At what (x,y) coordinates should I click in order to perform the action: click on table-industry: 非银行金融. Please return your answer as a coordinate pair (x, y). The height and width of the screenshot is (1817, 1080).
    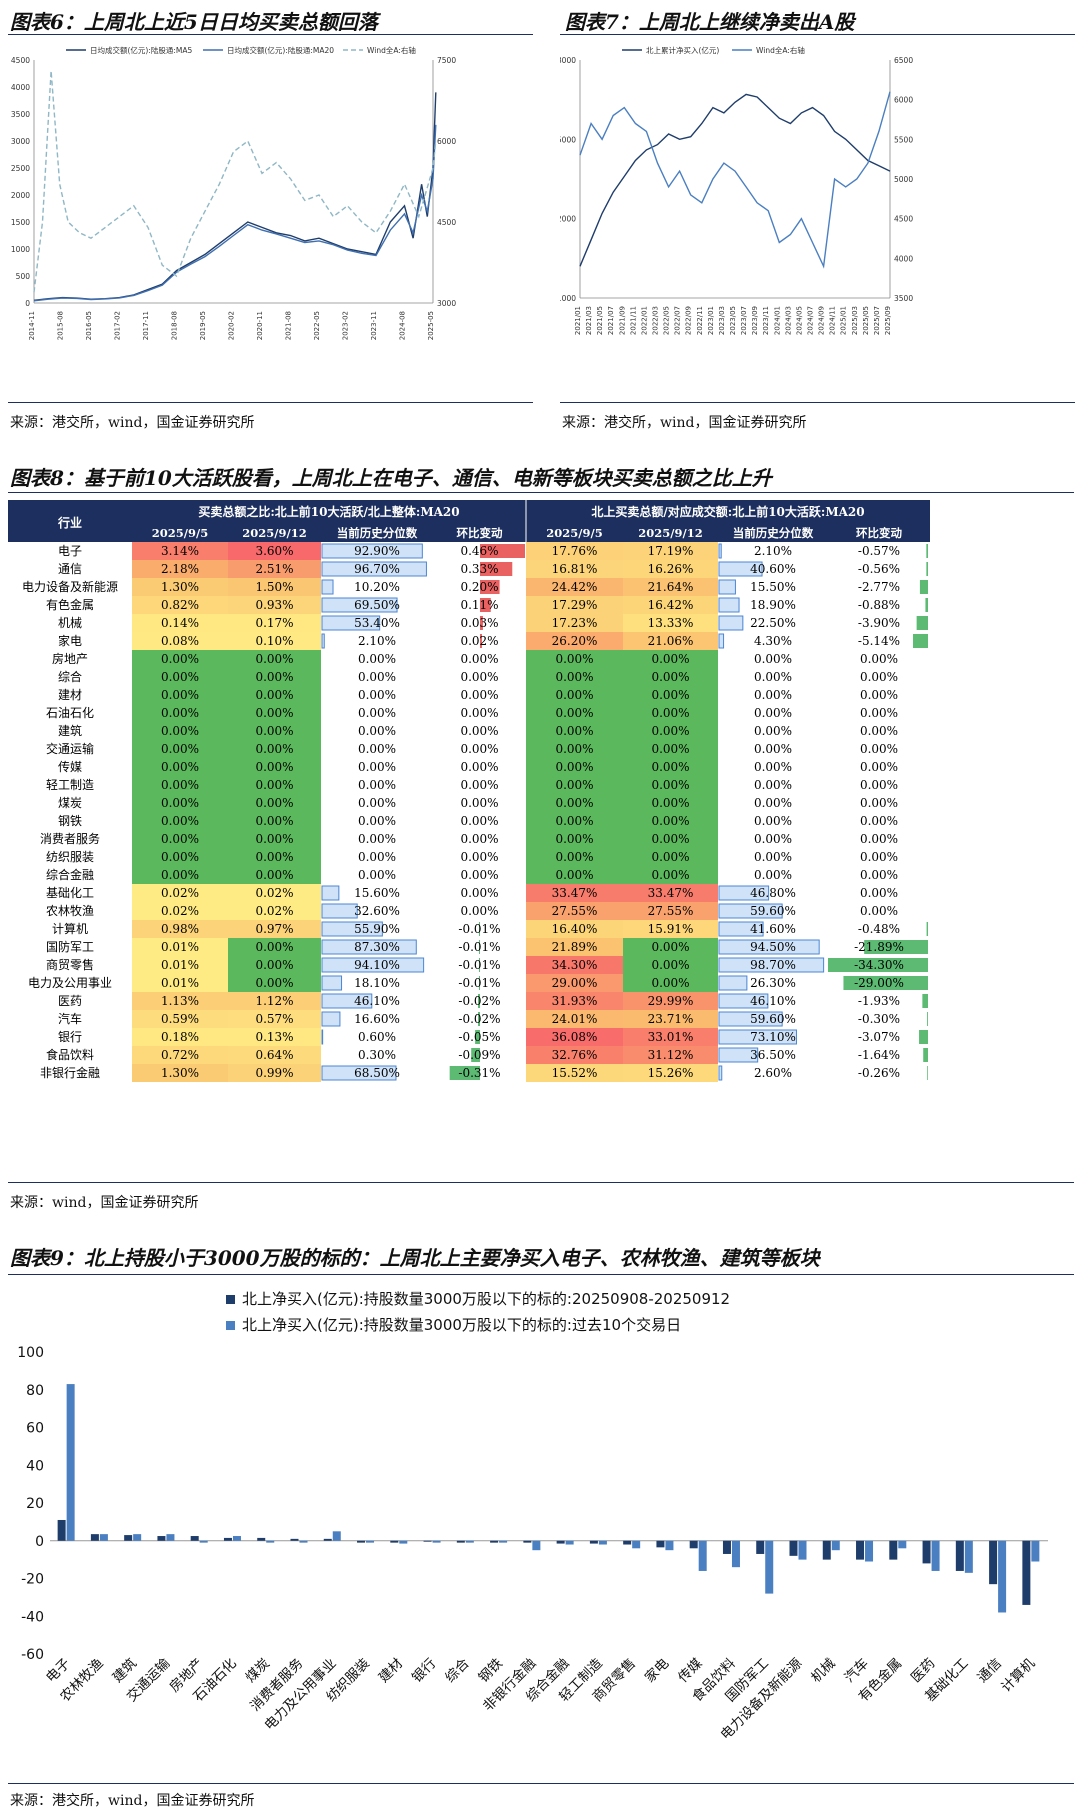
    Looking at the image, I should click on (70, 1072).